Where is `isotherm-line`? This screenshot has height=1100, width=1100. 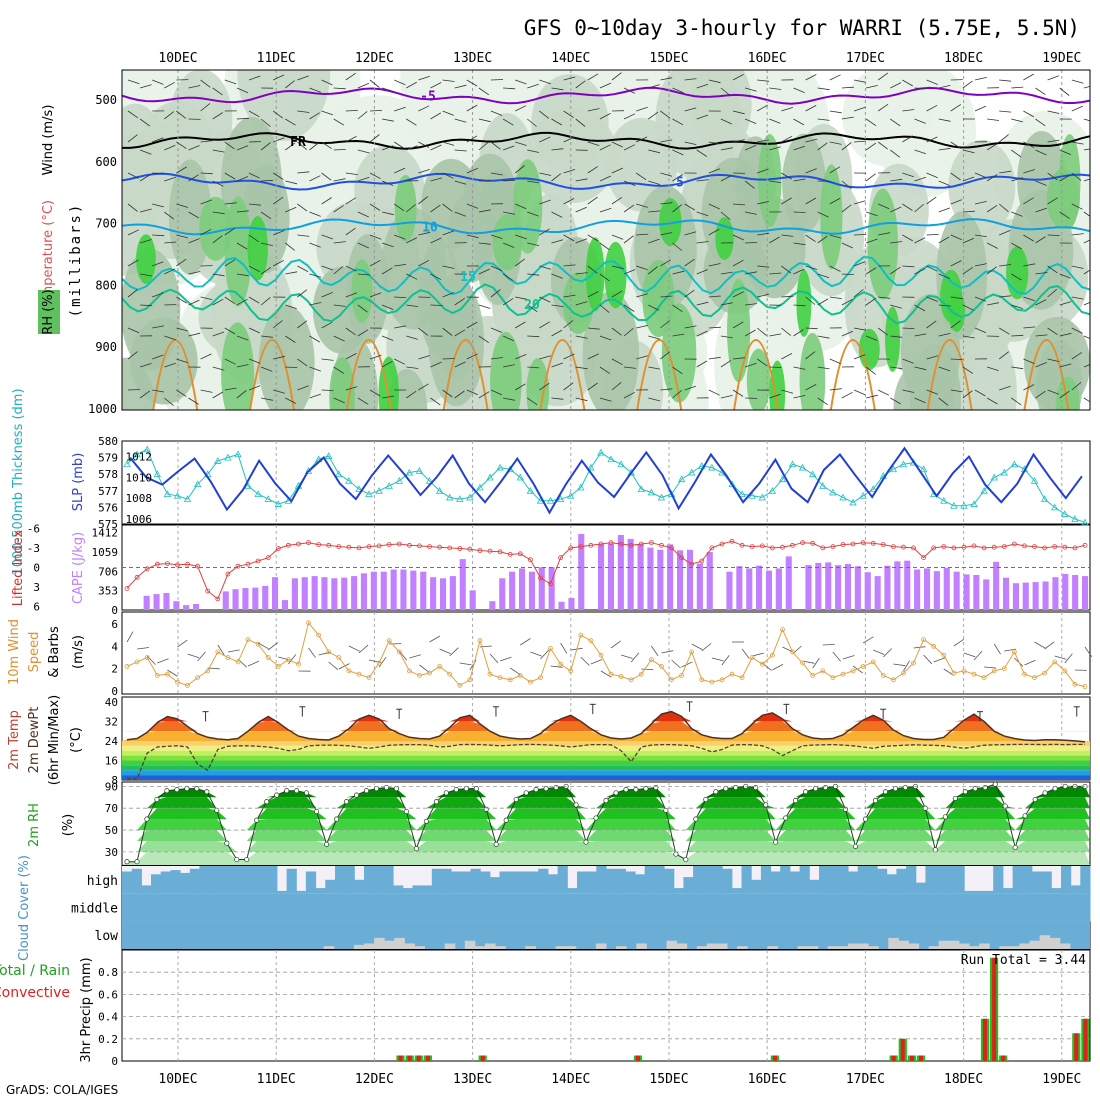
isotherm-line is located at coordinates (606, 95).